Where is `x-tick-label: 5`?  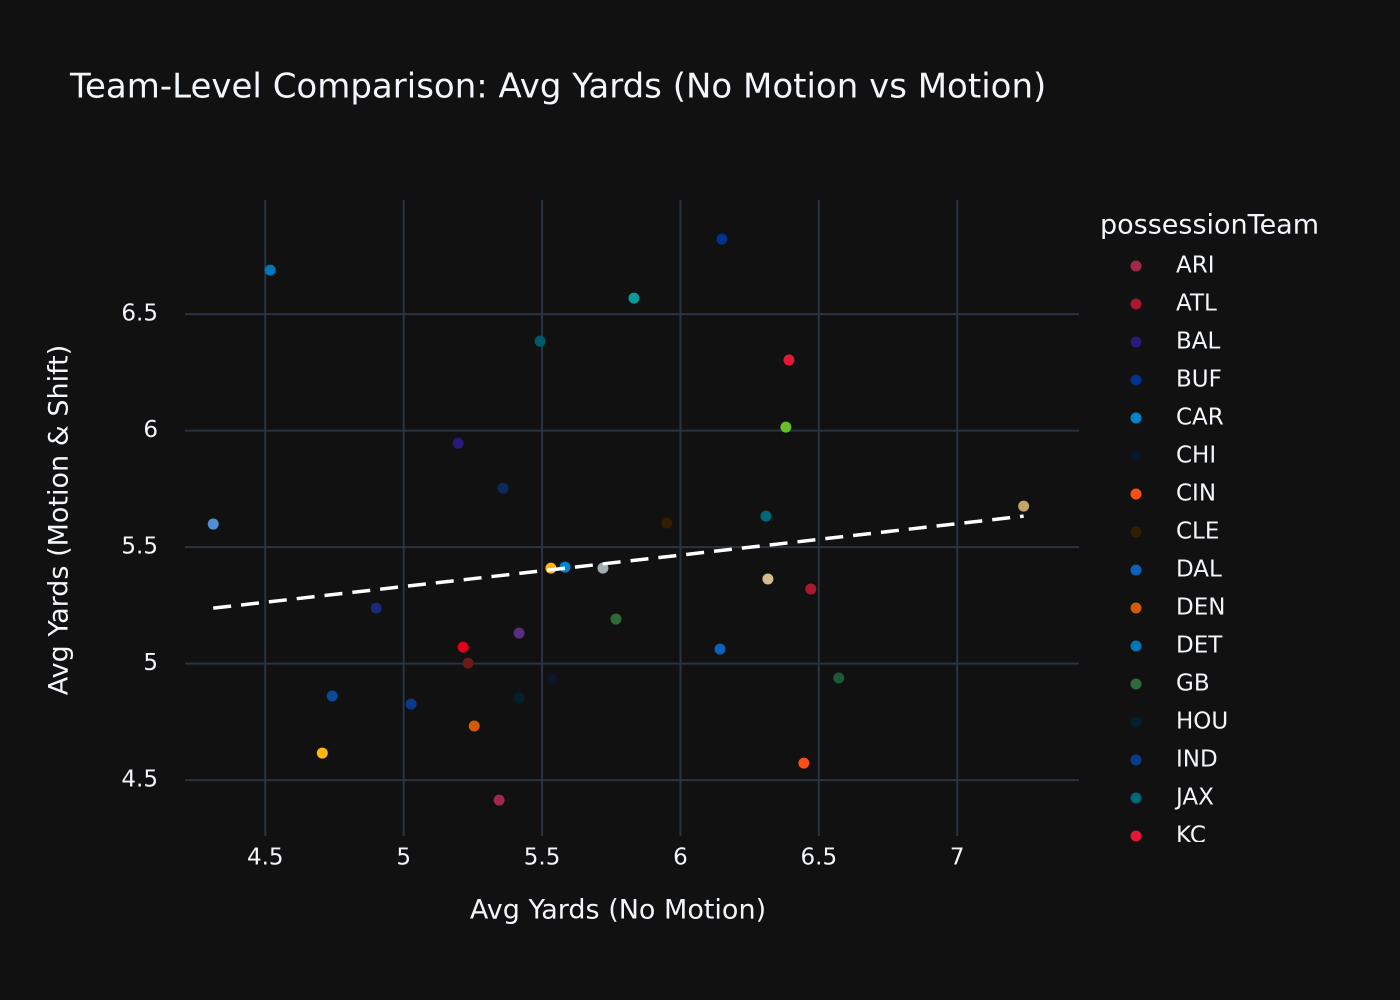
x-tick-label: 5 is located at coordinates (403, 858).